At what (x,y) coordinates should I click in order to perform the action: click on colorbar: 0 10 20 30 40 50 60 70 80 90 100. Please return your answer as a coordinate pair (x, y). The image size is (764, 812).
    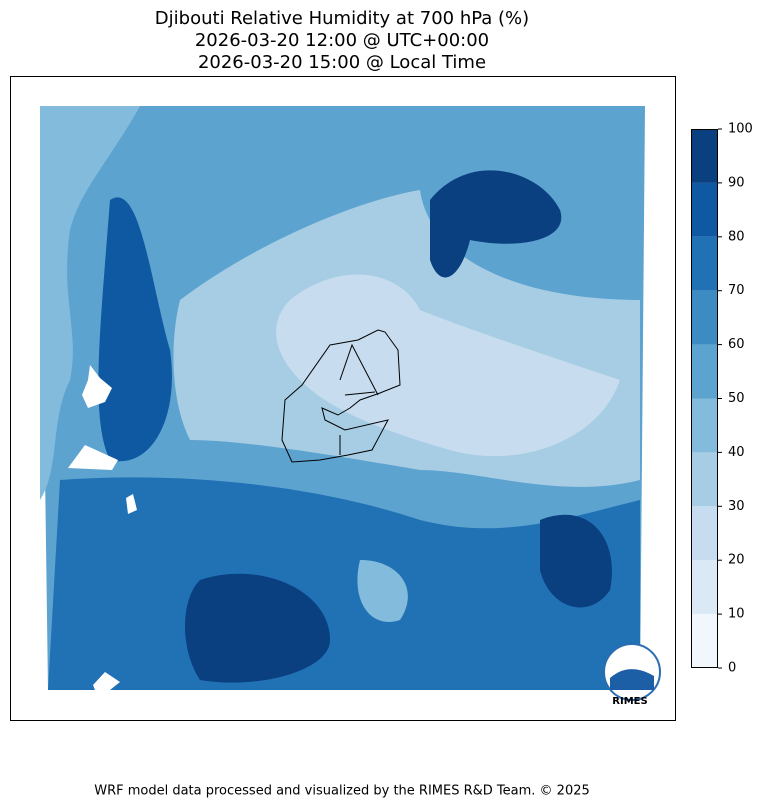
    Looking at the image, I should click on (722, 399).